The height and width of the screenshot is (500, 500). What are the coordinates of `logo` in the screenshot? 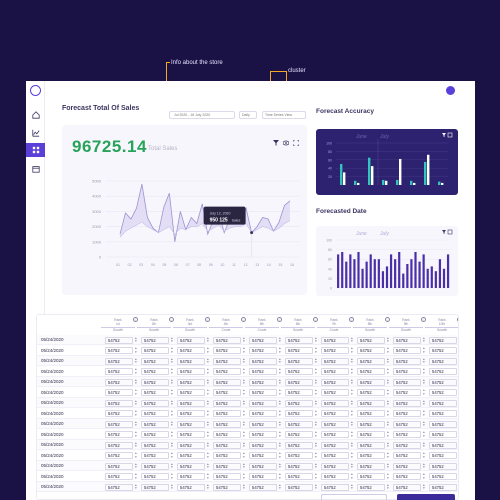 It's located at (35, 90).